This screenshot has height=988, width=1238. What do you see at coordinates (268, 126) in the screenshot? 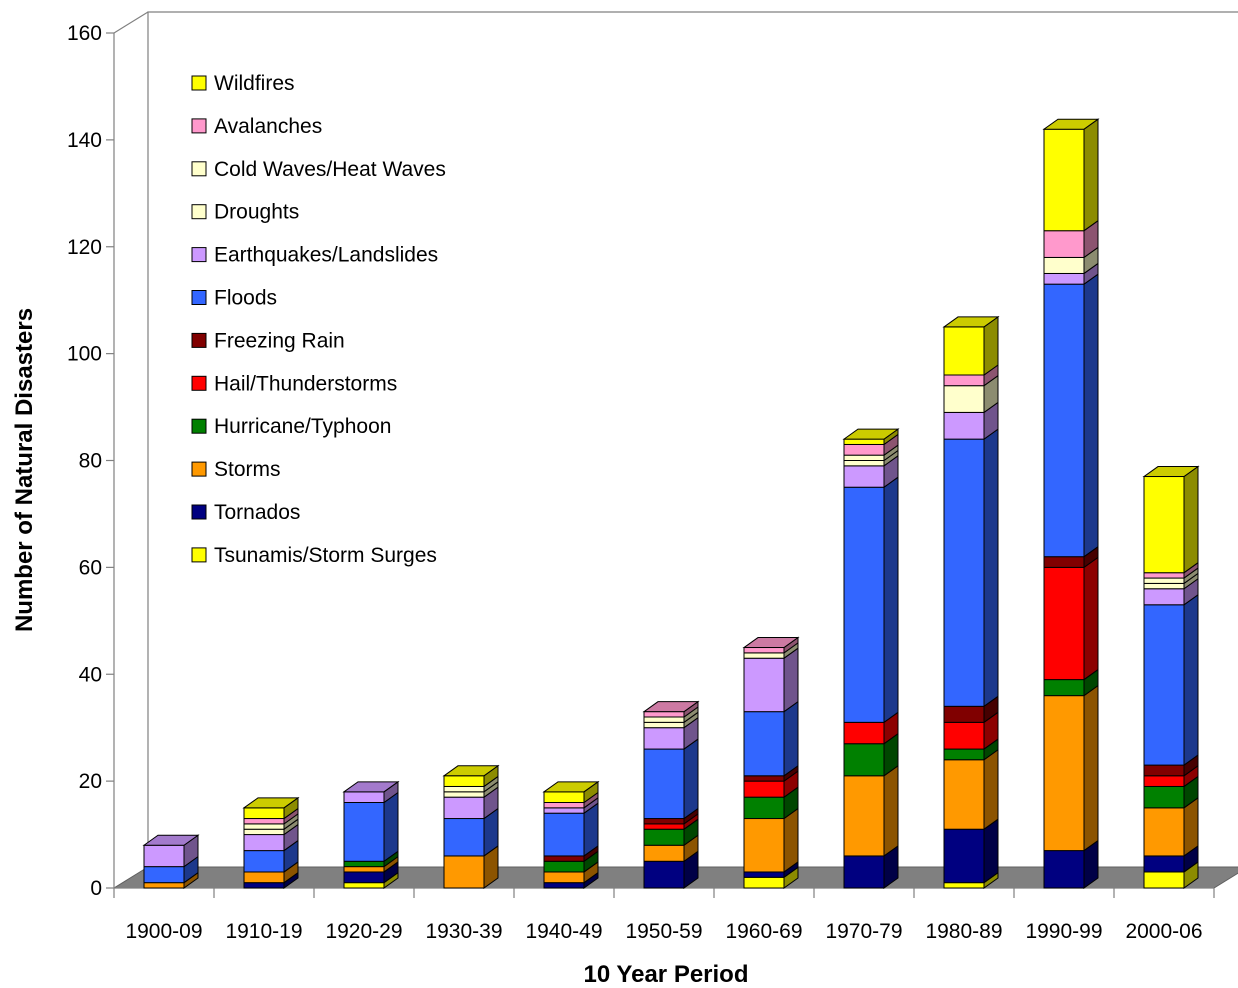
I see `legend-label: Avalanches` at bounding box center [268, 126].